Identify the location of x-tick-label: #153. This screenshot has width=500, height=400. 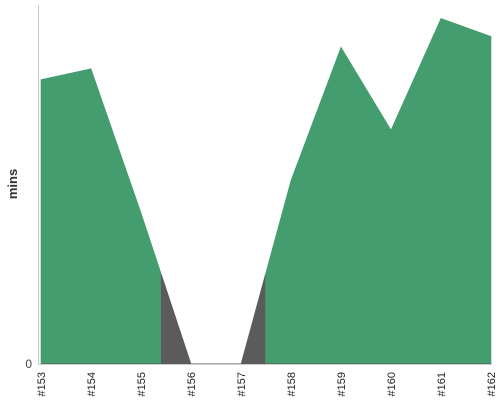
(42, 384).